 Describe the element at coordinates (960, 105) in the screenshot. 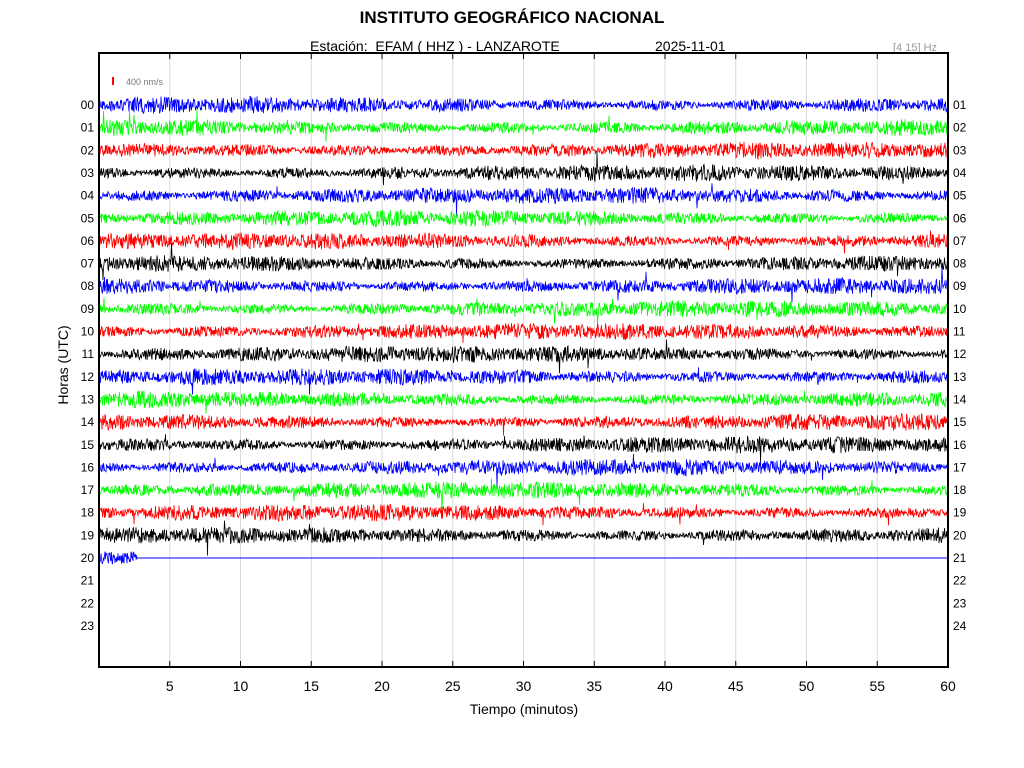

I see `hour-label-right: 01` at that location.